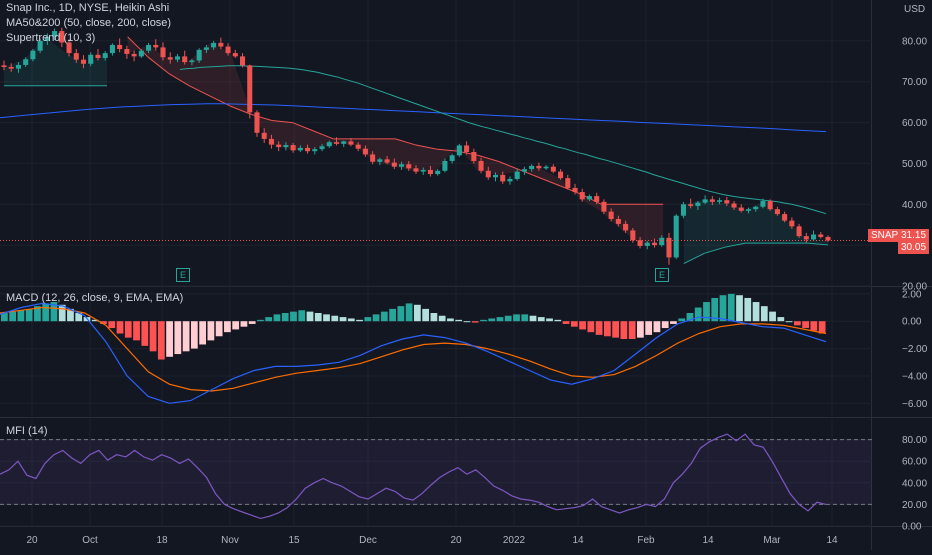 The height and width of the screenshot is (555, 932). I want to click on supertrend-price-badge: 30.05, so click(914, 247).